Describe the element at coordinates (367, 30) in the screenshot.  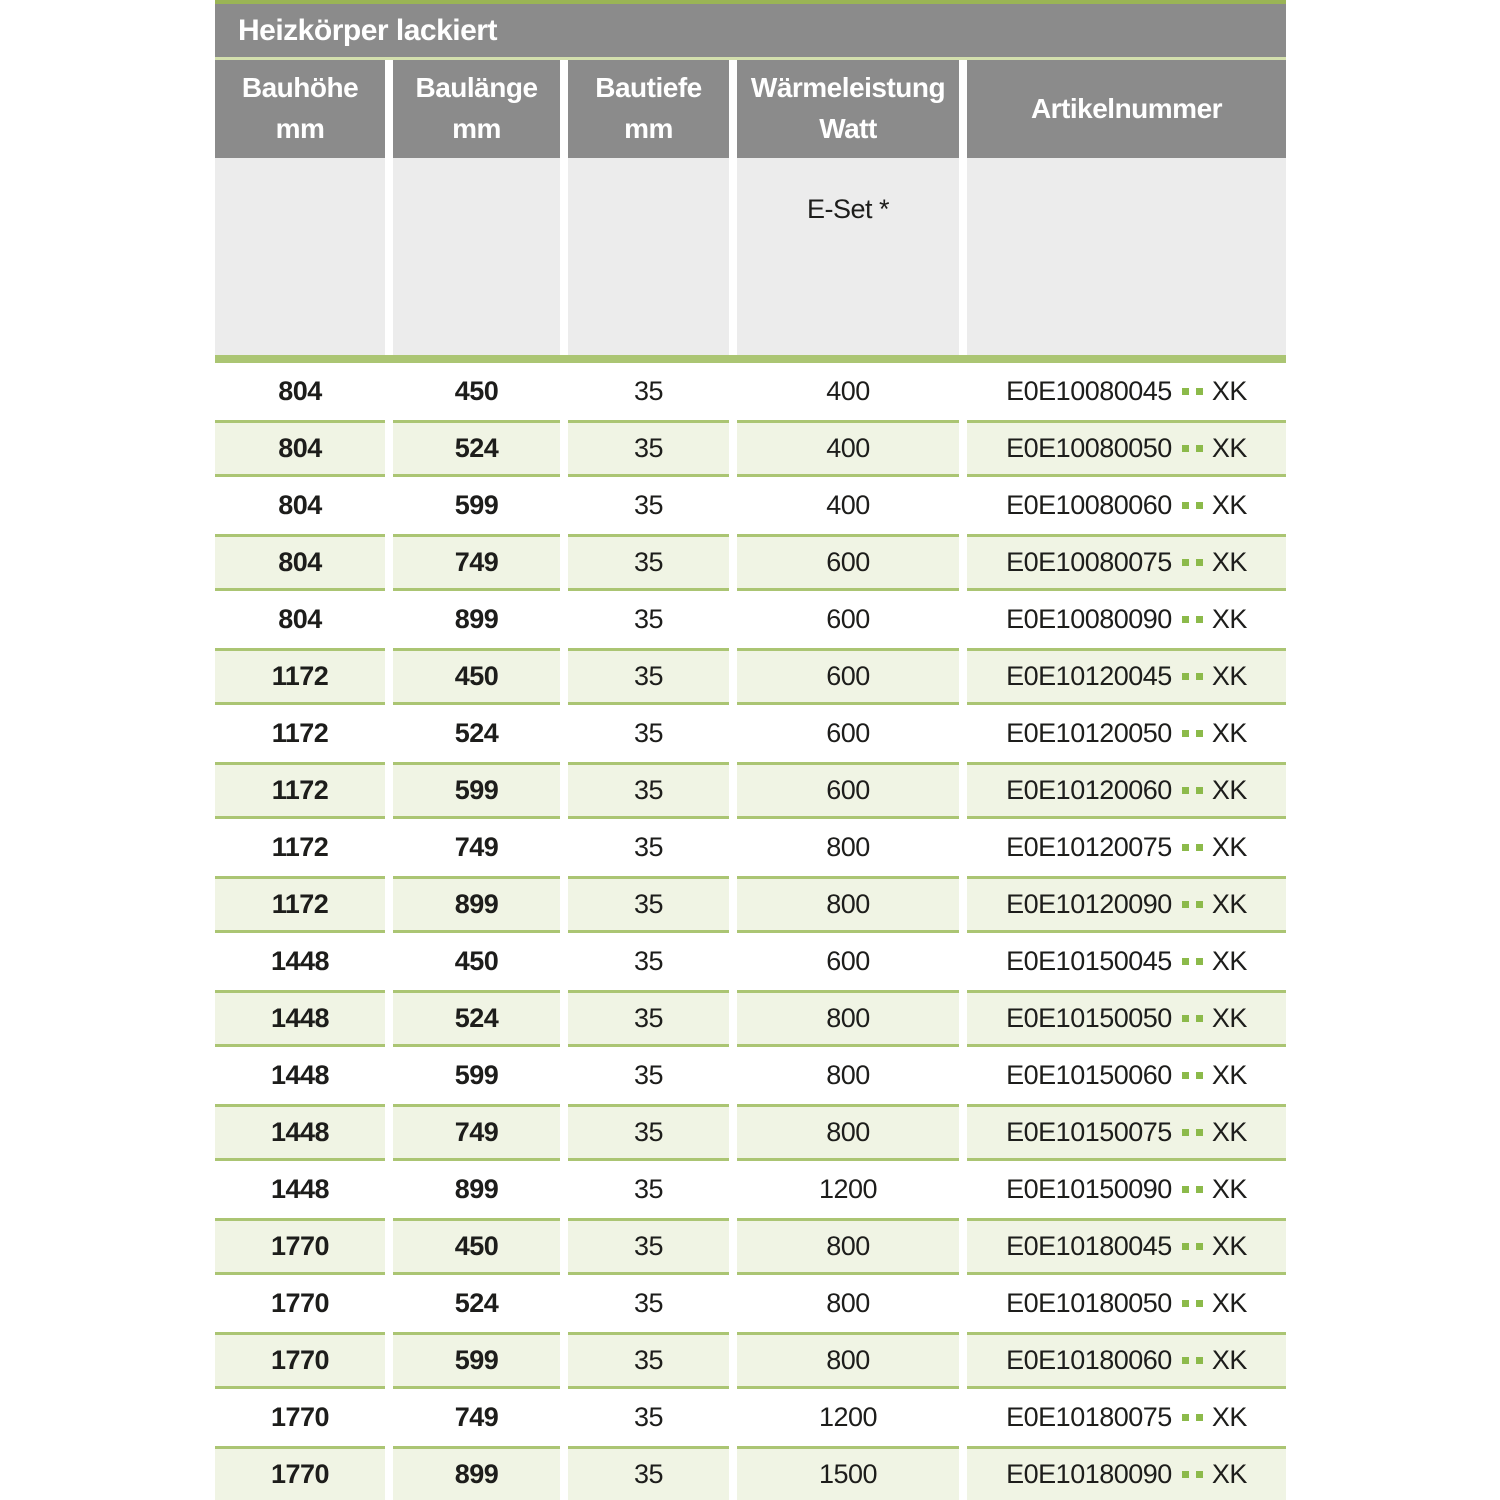
I see `table-title: Heizkörper lackiert` at that location.